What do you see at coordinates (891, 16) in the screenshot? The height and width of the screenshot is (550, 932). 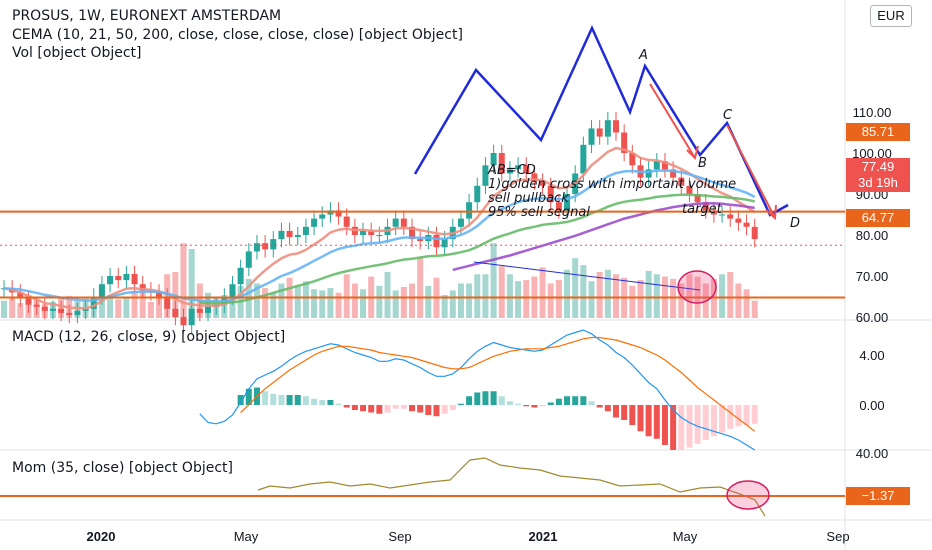 I see `currency-button: EUR` at bounding box center [891, 16].